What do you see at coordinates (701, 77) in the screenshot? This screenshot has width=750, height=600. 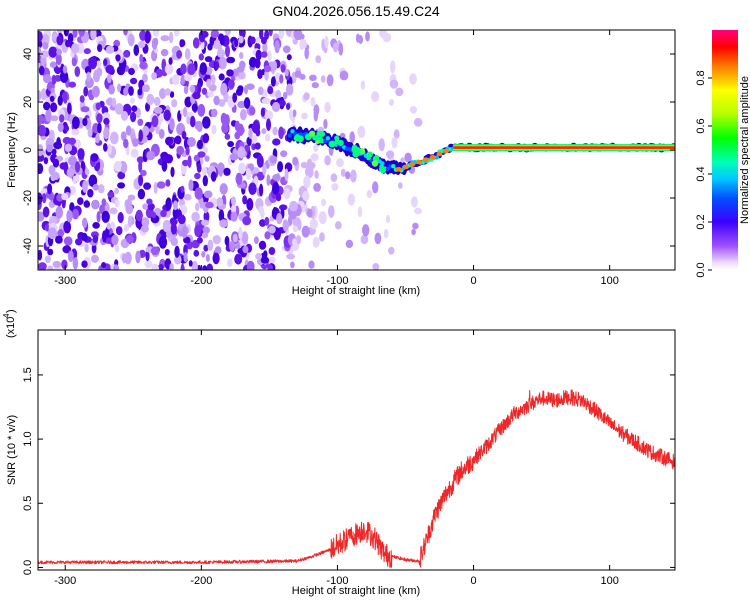 I see `colorbar-tick-label: 0.8` at bounding box center [701, 77].